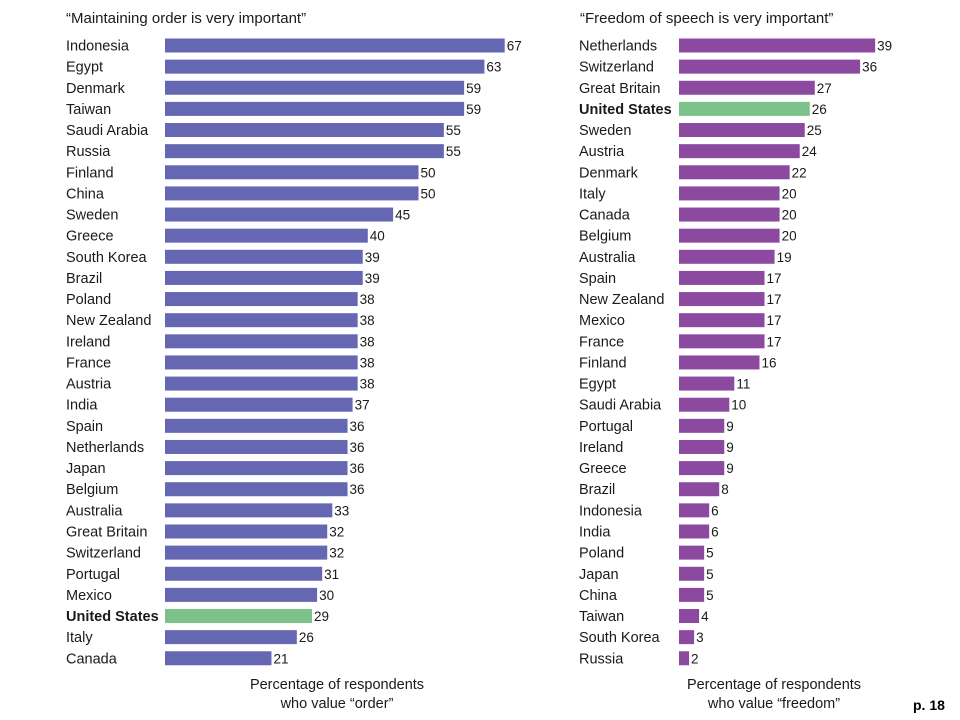 The height and width of the screenshot is (720, 960). Describe the element at coordinates (602, 152) in the screenshot. I see `freedom-category-label: Austria` at that location.